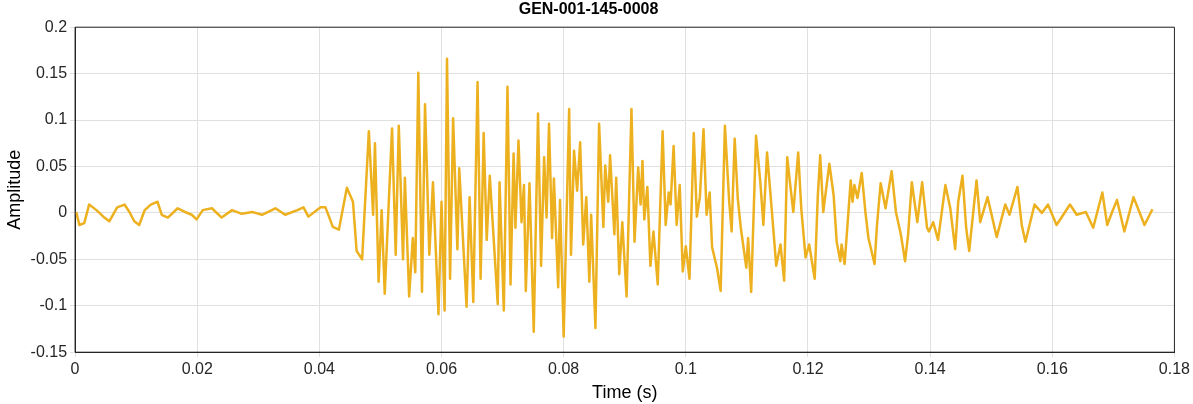 This screenshot has height=404, width=1193. Describe the element at coordinates (564, 369) in the screenshot. I see `x-tick-label: 0.08` at that location.